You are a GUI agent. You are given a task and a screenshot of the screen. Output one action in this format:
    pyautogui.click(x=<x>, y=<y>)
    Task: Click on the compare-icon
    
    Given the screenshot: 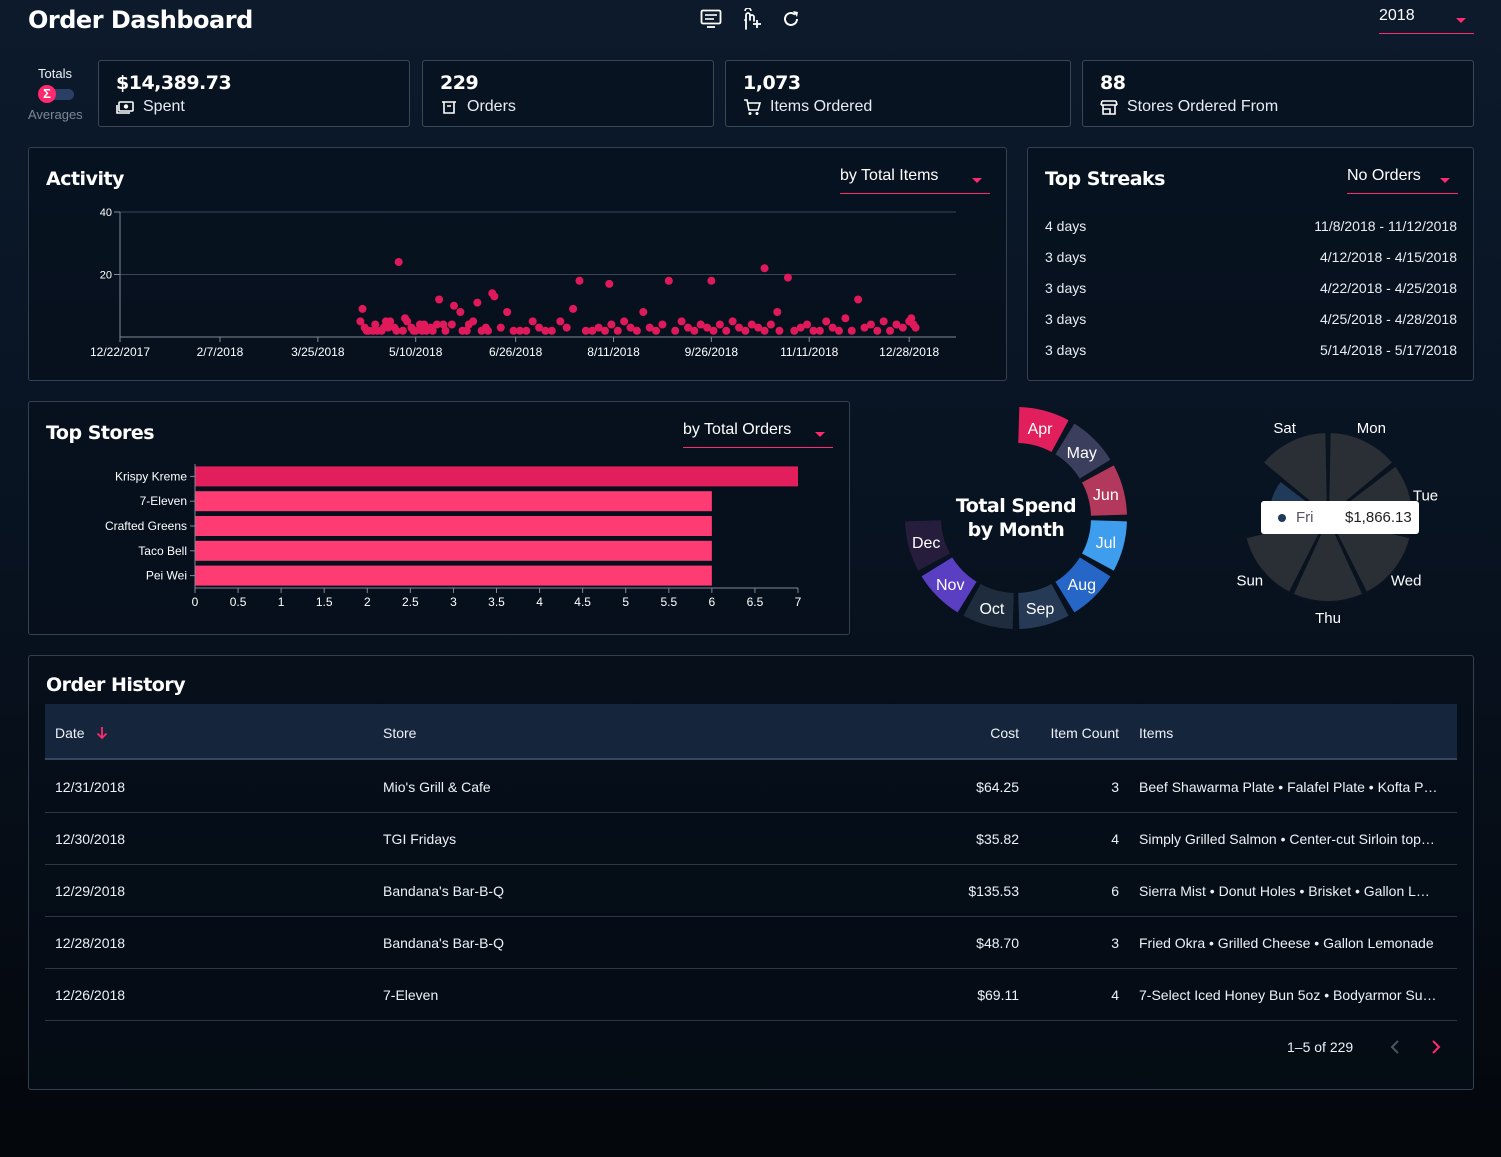 What is the action you would take?
    pyautogui.click(x=711, y=19)
    